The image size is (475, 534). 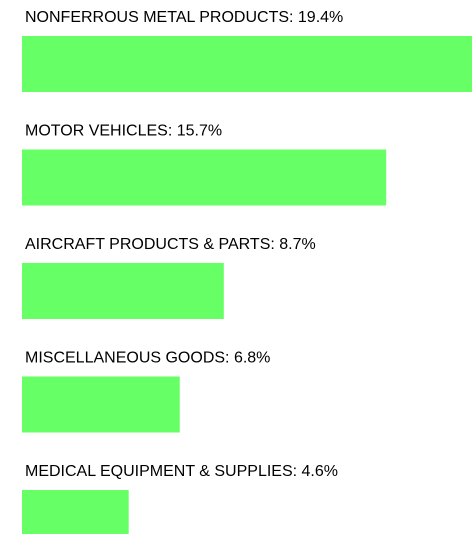 What do you see at coordinates (123, 131) in the screenshot?
I see `bar-label: MOTOR VEHICLES: 15.7%` at bounding box center [123, 131].